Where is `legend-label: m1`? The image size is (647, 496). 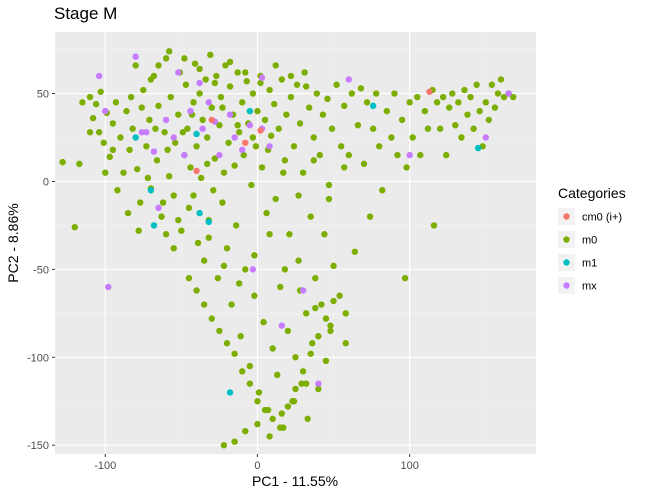 legend-label: m1 is located at coordinates (589, 264).